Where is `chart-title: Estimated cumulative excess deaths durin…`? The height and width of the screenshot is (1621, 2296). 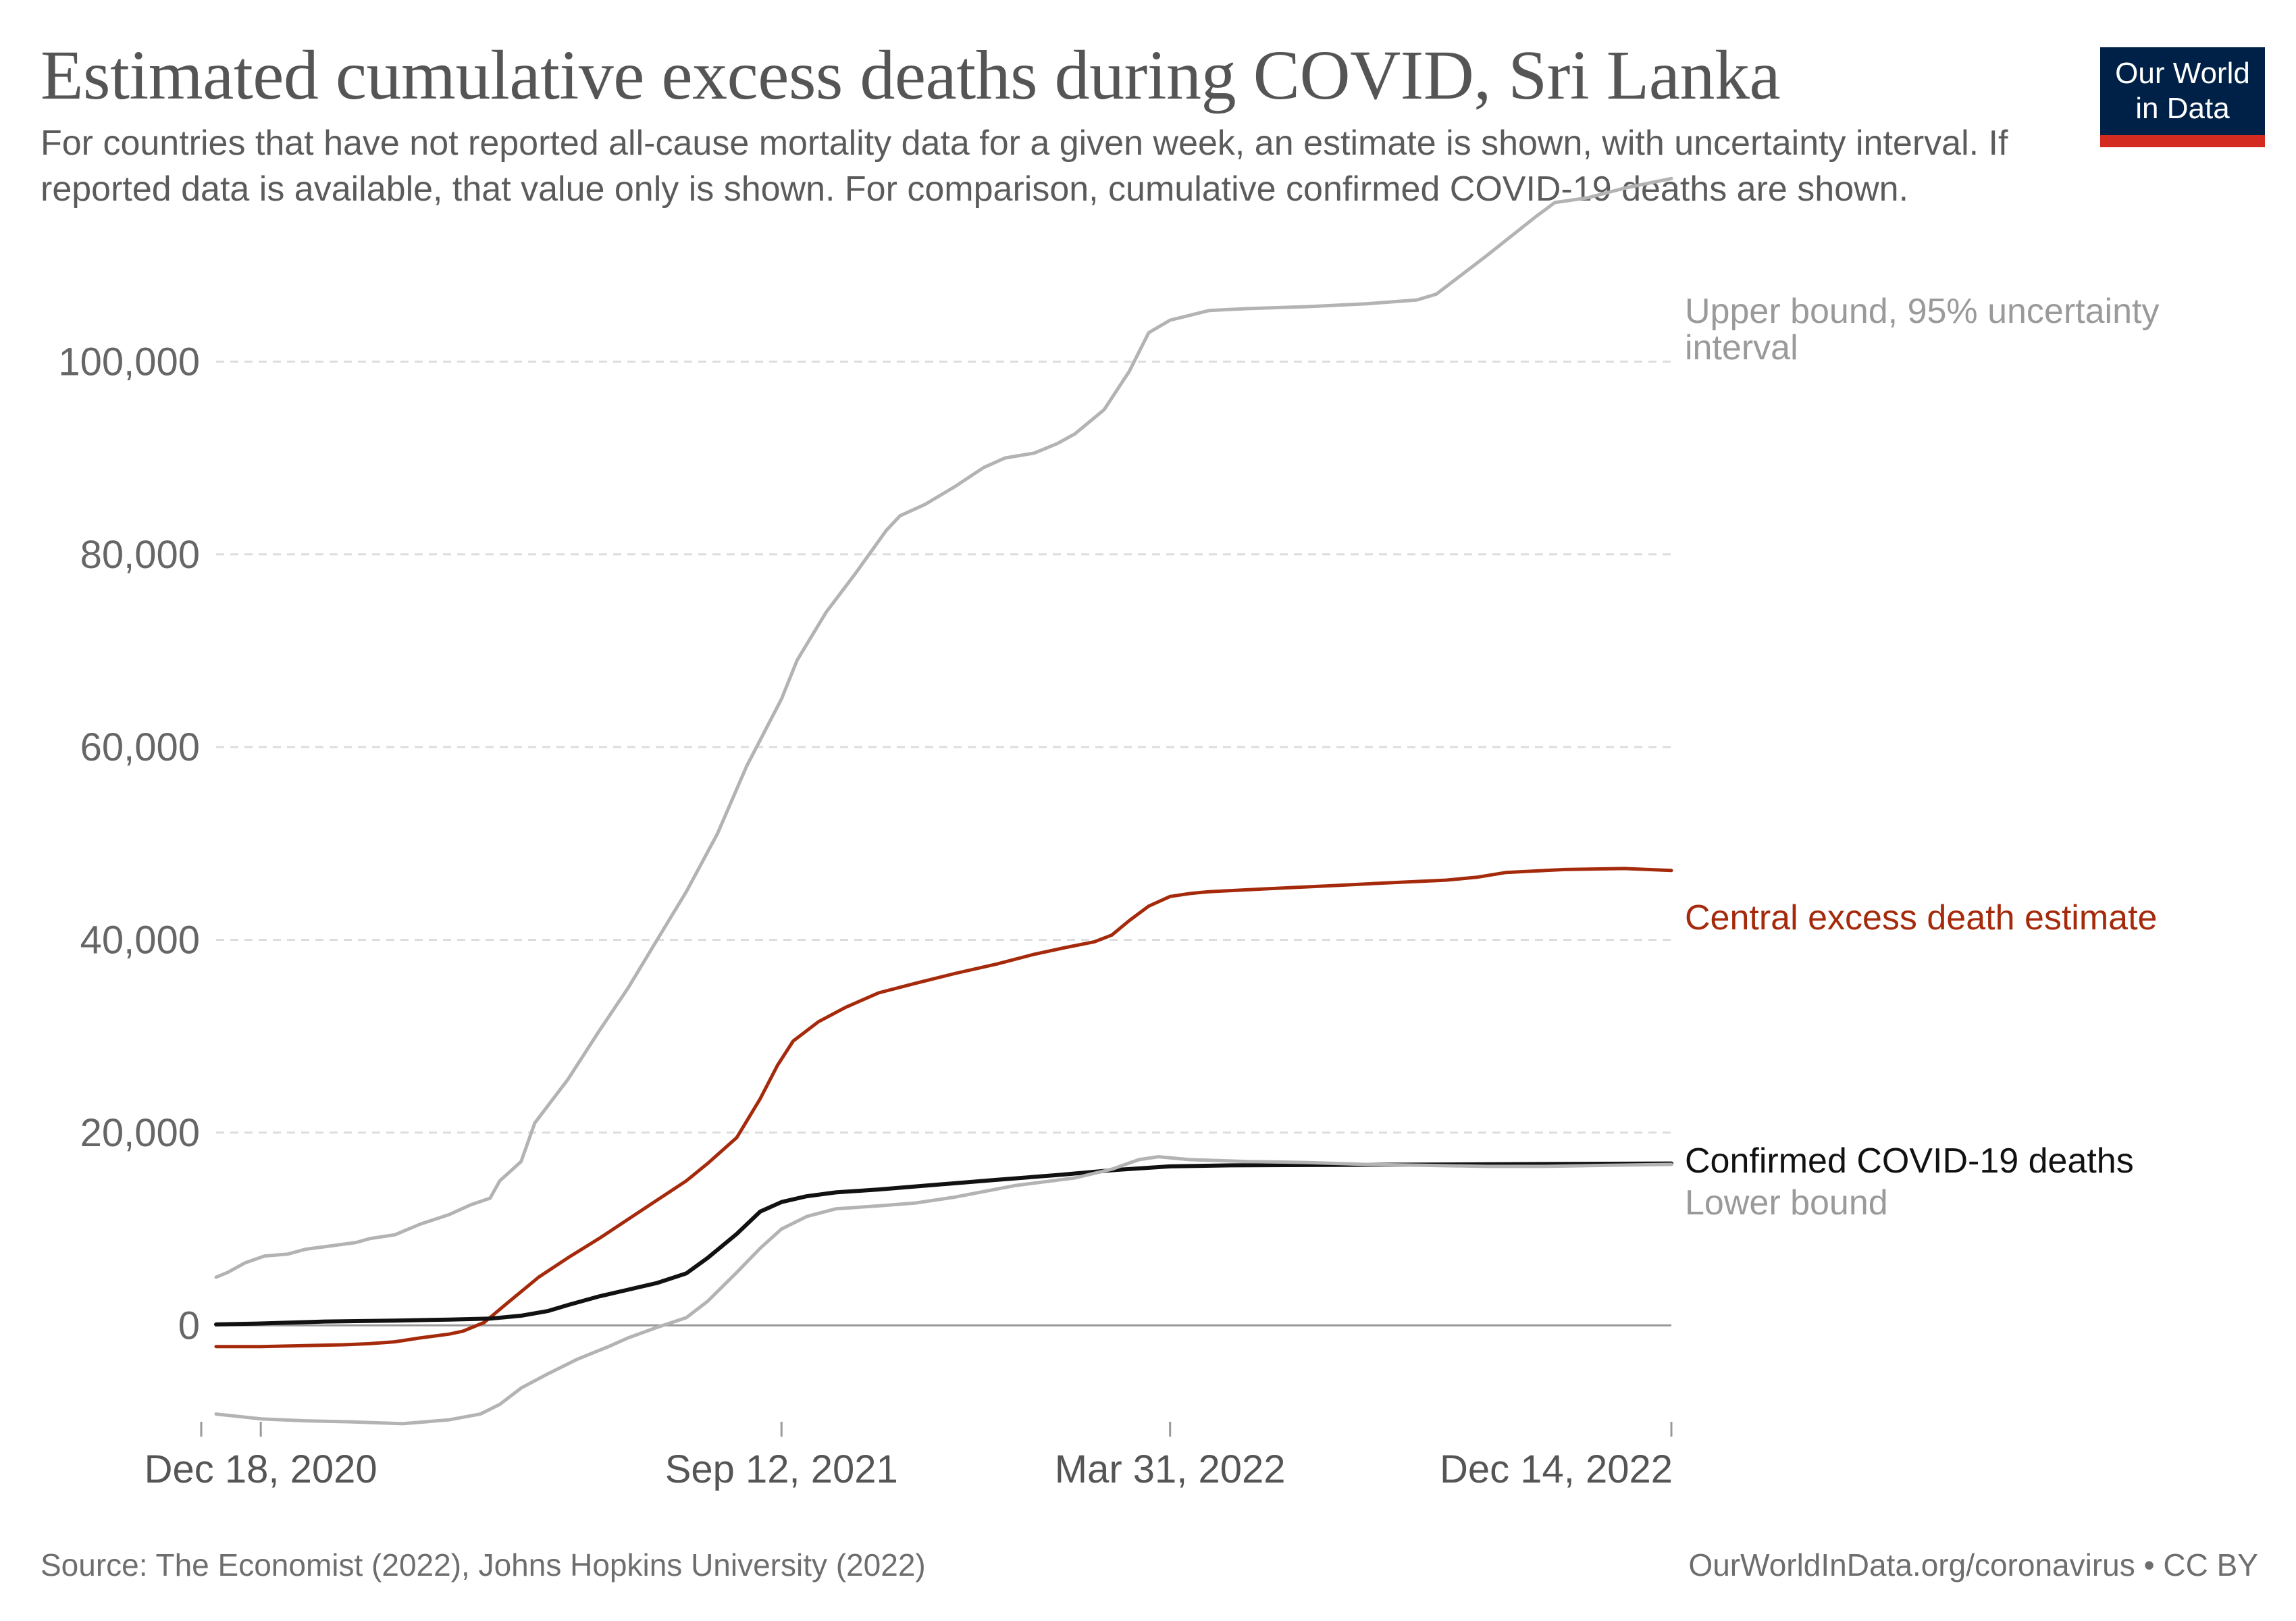 chart-title: Estimated cumulative excess deaths durin… is located at coordinates (911, 75).